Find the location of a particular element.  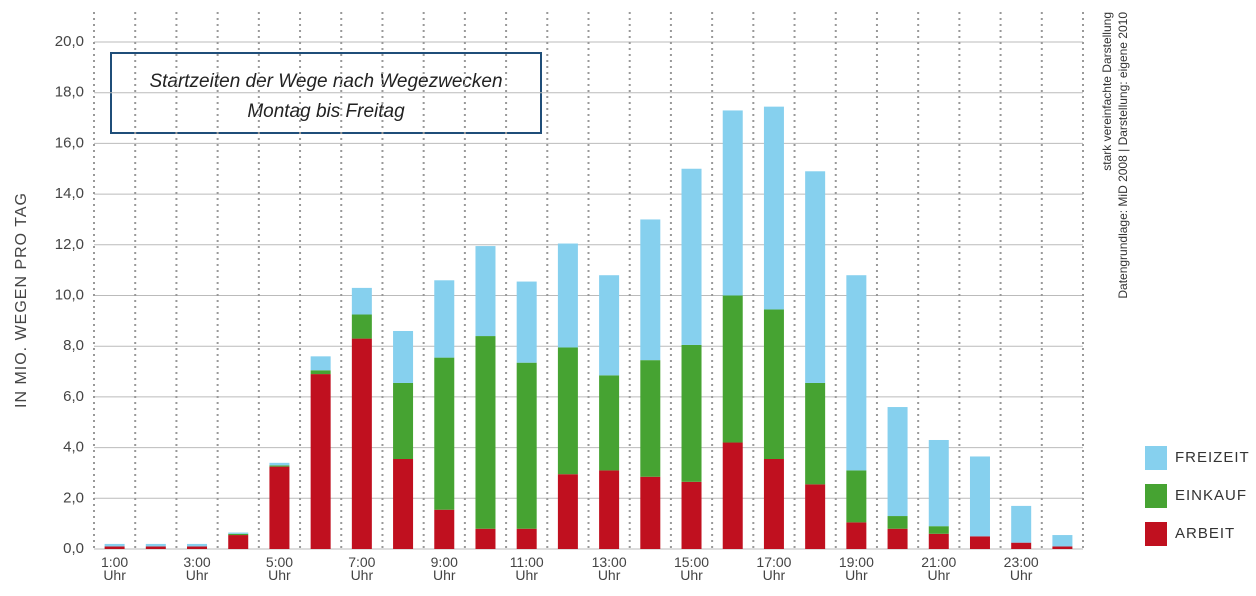

y-tick-label: 4,0 is located at coordinates (73, 447).